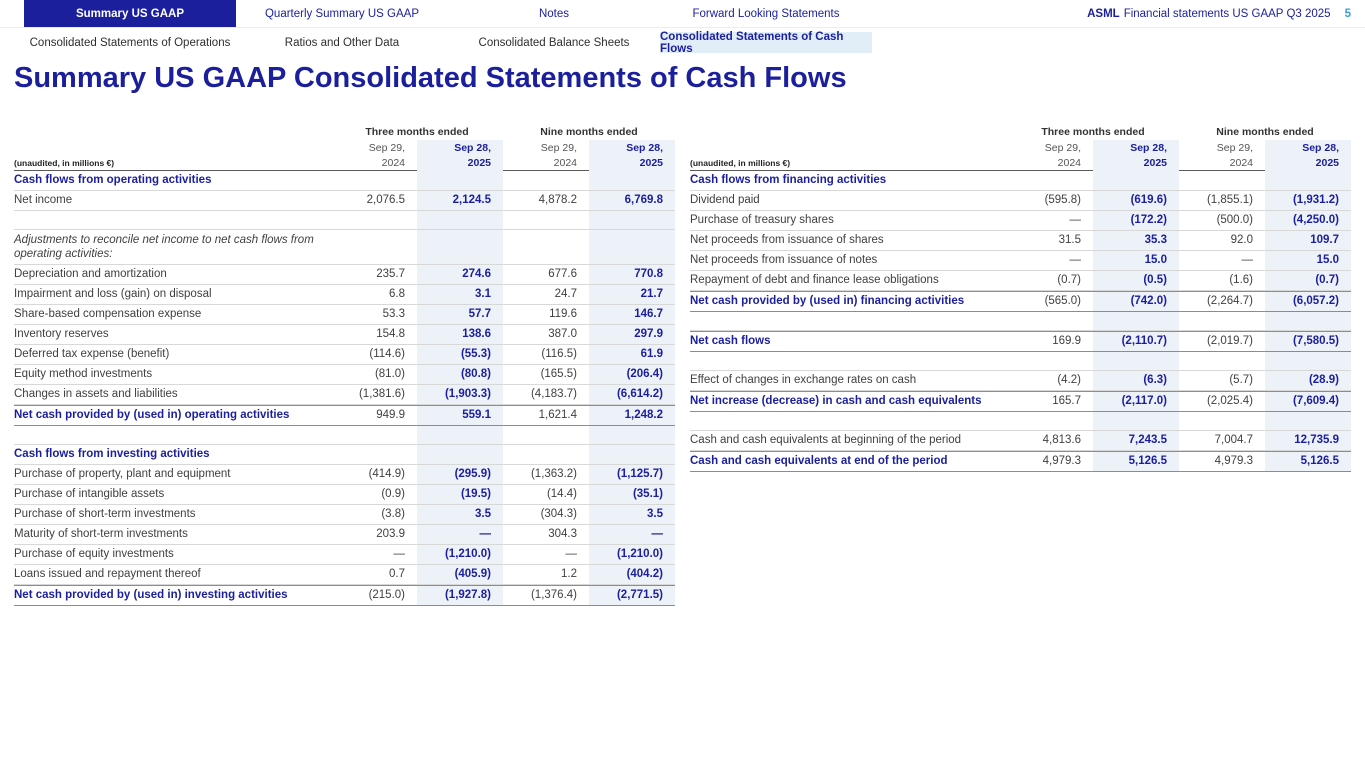 The image size is (1365, 769). Describe the element at coordinates (632, 200) in the screenshot. I see `cell-value: 6,769.8` at that location.